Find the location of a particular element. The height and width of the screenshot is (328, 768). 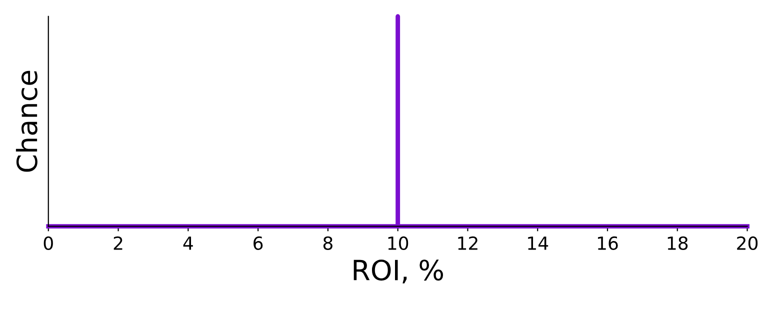

x-tick-label: 12 is located at coordinates (468, 243).